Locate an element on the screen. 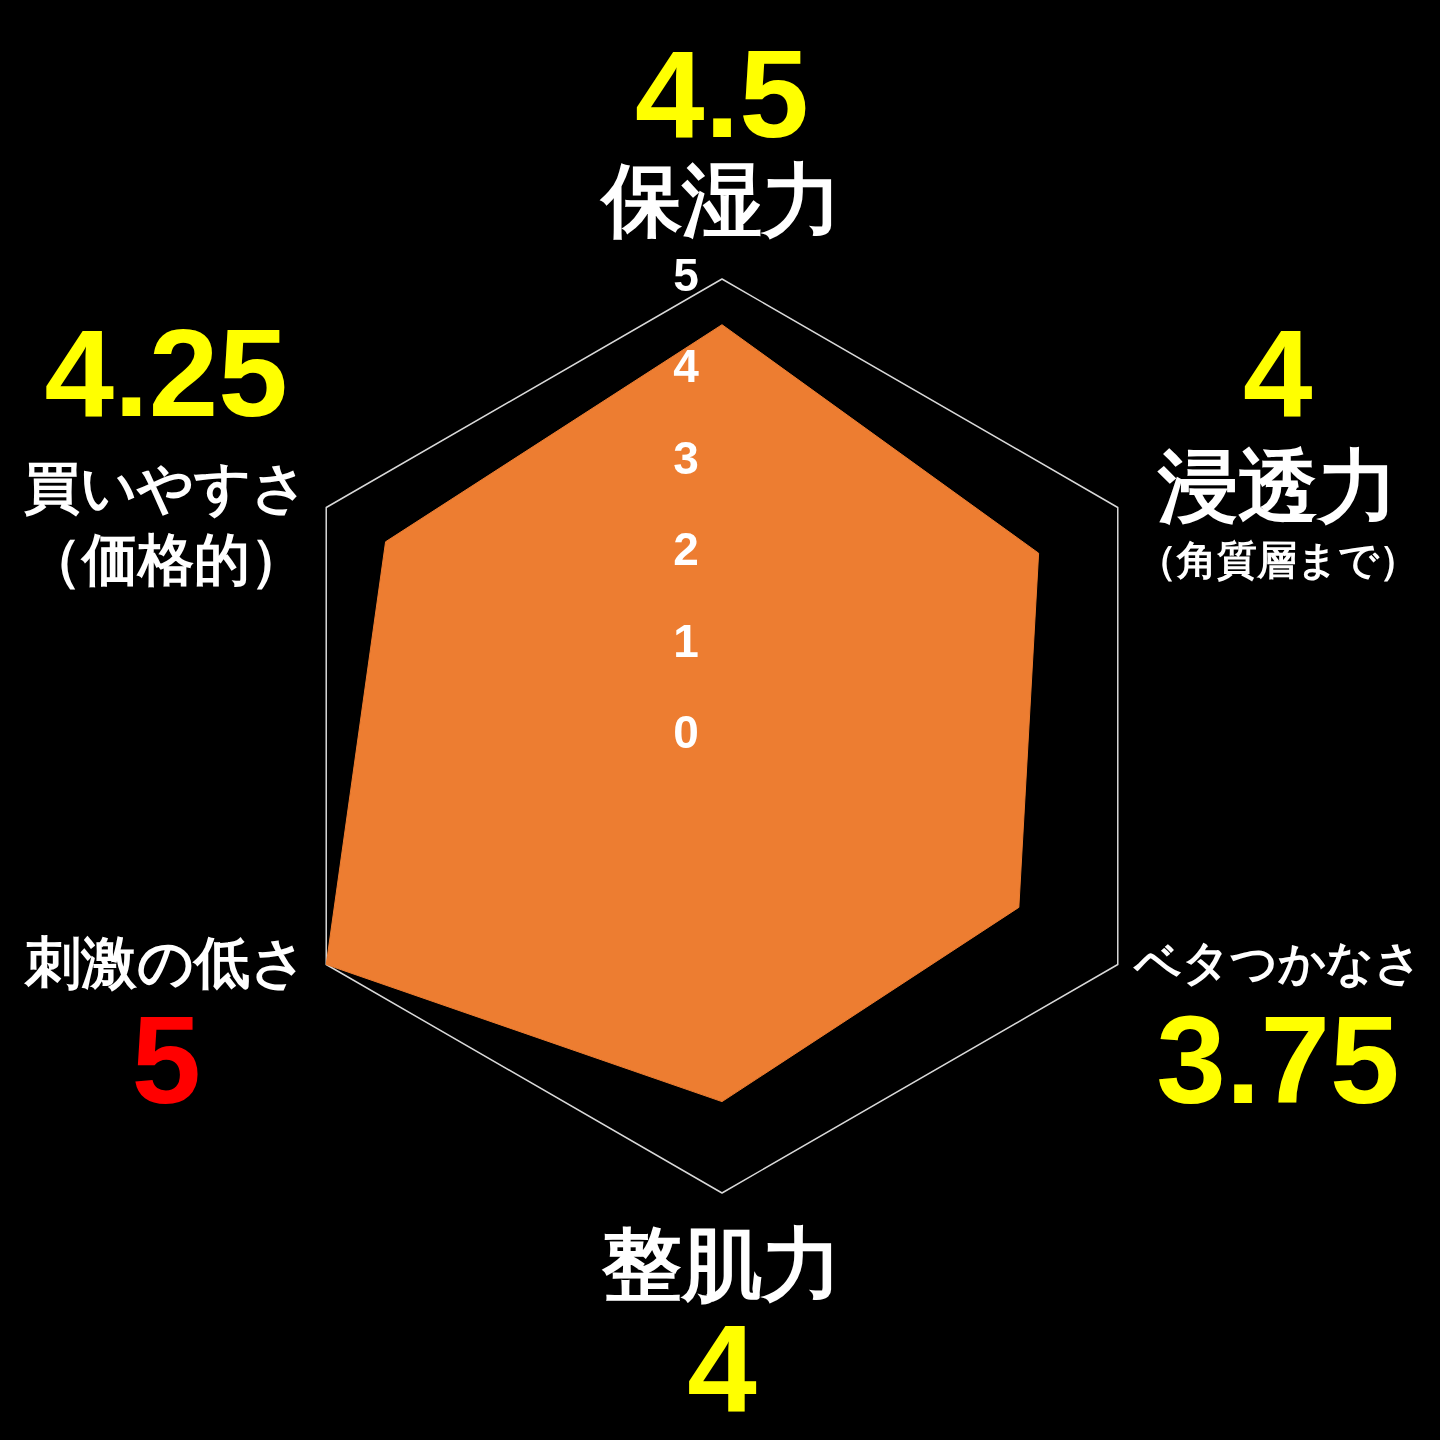 The image size is (1440, 1440). spoke-label: 保湿力 is located at coordinates (720, 200).